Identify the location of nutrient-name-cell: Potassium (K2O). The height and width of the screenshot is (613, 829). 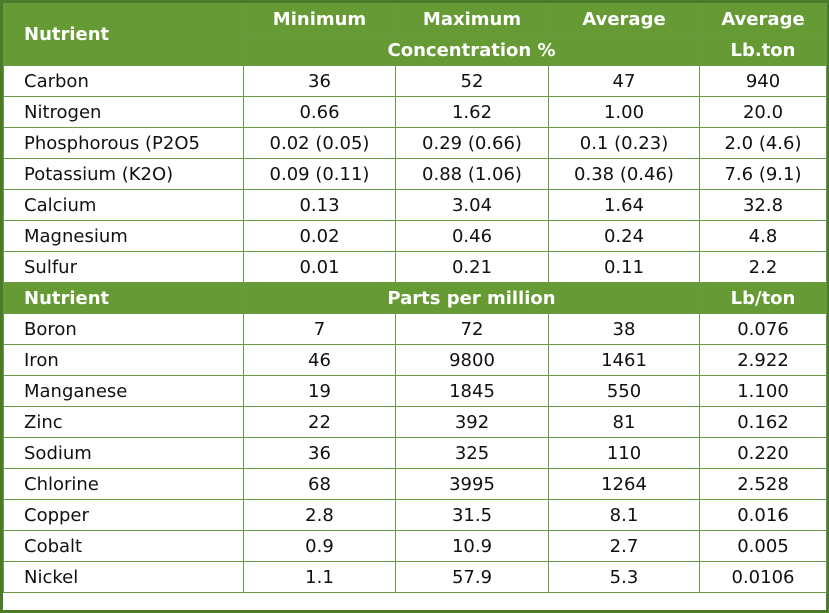
(123, 174).